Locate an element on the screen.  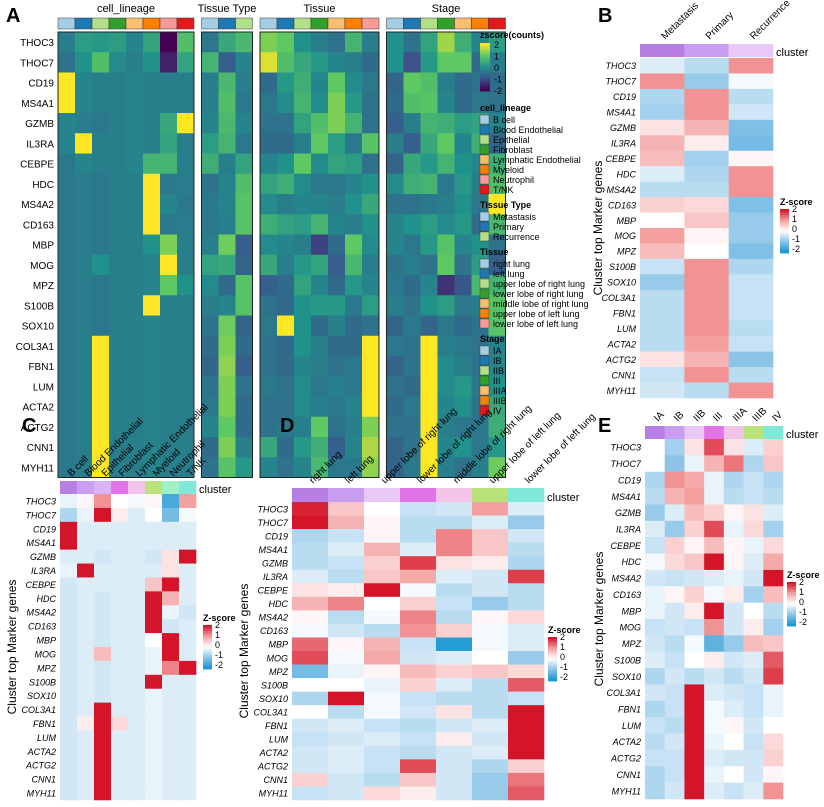
legend-title: Stage is located at coordinates (492, 339).